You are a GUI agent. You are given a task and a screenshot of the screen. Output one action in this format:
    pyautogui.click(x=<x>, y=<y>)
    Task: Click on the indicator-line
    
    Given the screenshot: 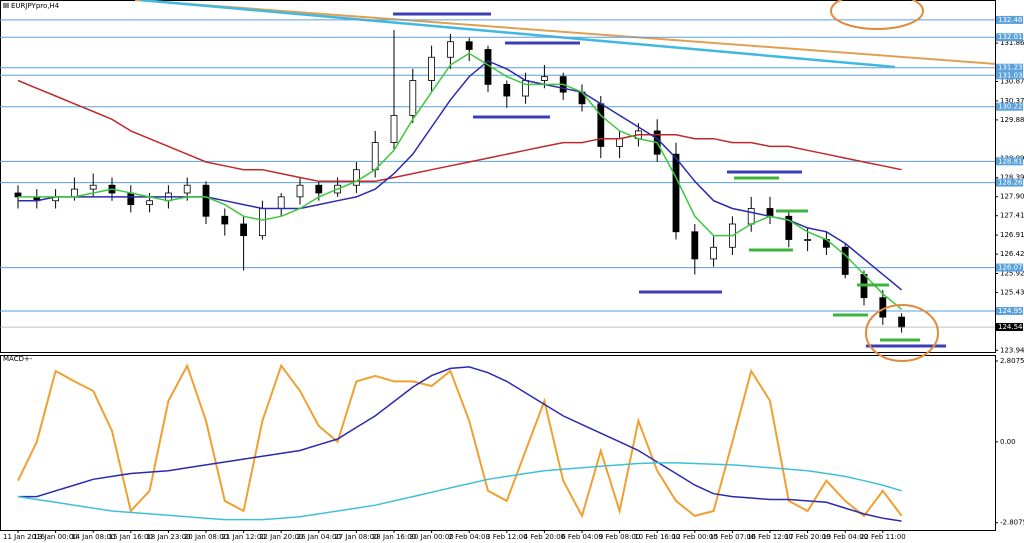 What is the action you would take?
    pyautogui.click(x=459, y=491)
    